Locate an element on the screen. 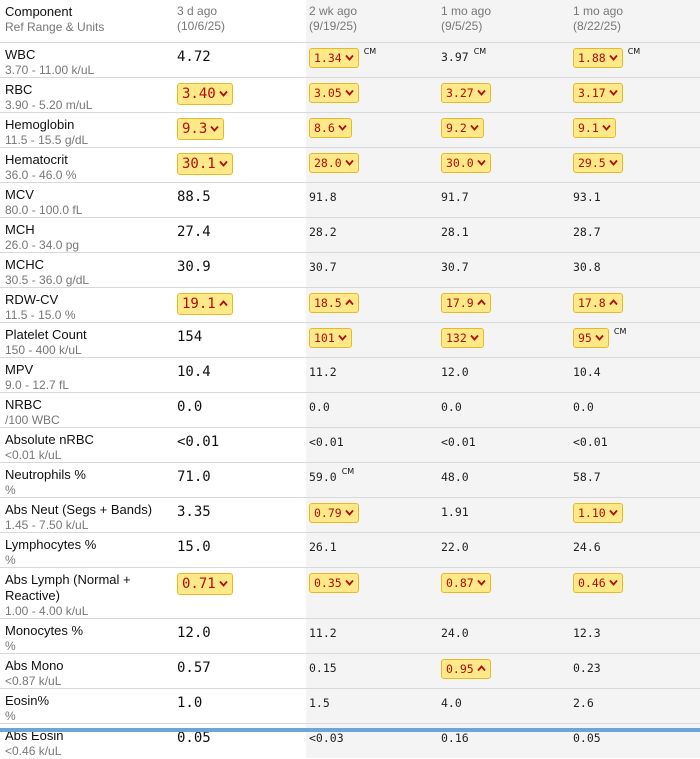 Image resolution: width=700 pixels, height=759 pixels. abnormal-low-flag: 0.79 is located at coordinates (334, 513).